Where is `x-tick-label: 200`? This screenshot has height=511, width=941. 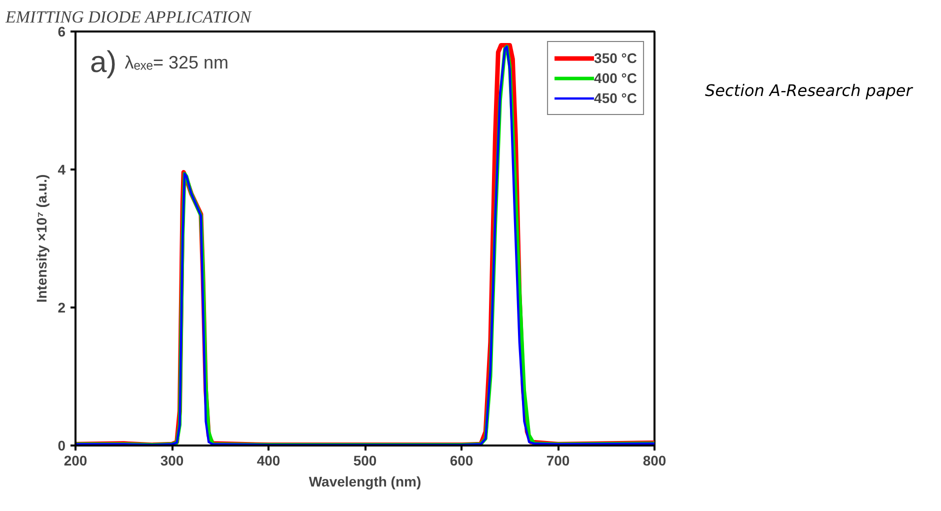
x-tick-label: 200 is located at coordinates (76, 460).